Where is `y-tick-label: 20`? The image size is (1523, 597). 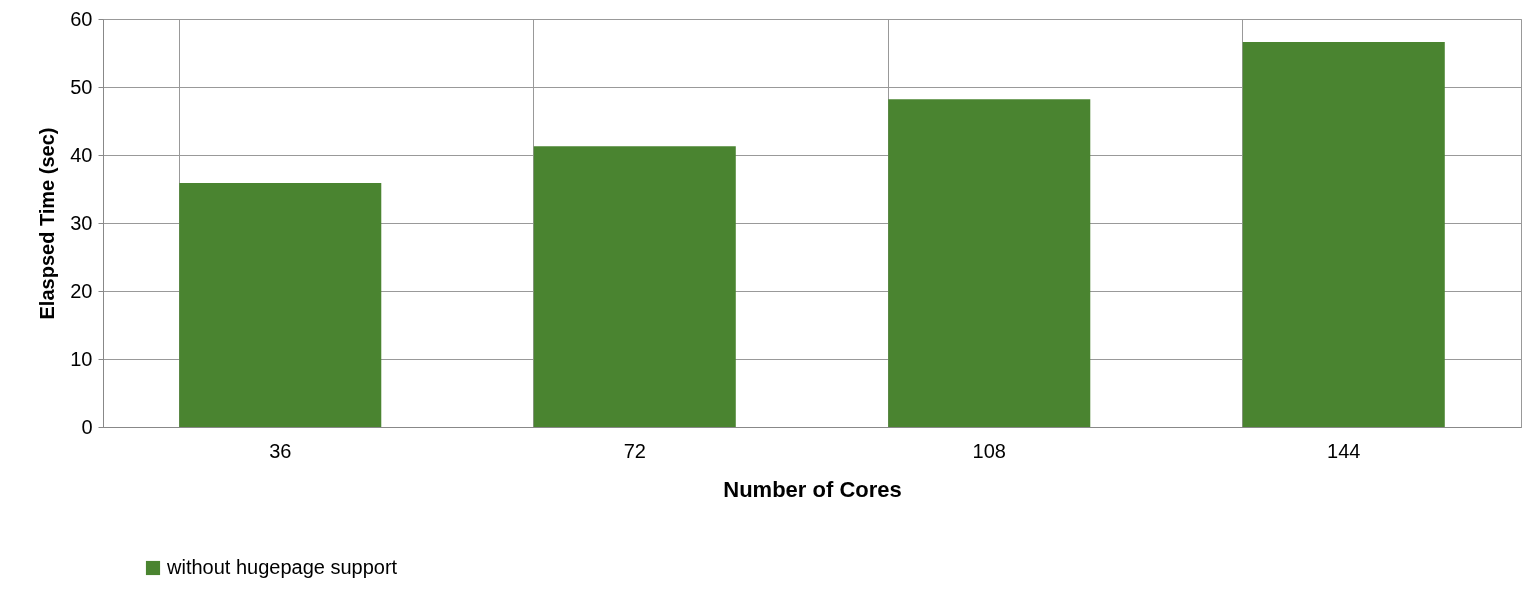
y-tick-label: 20 is located at coordinates (81, 290).